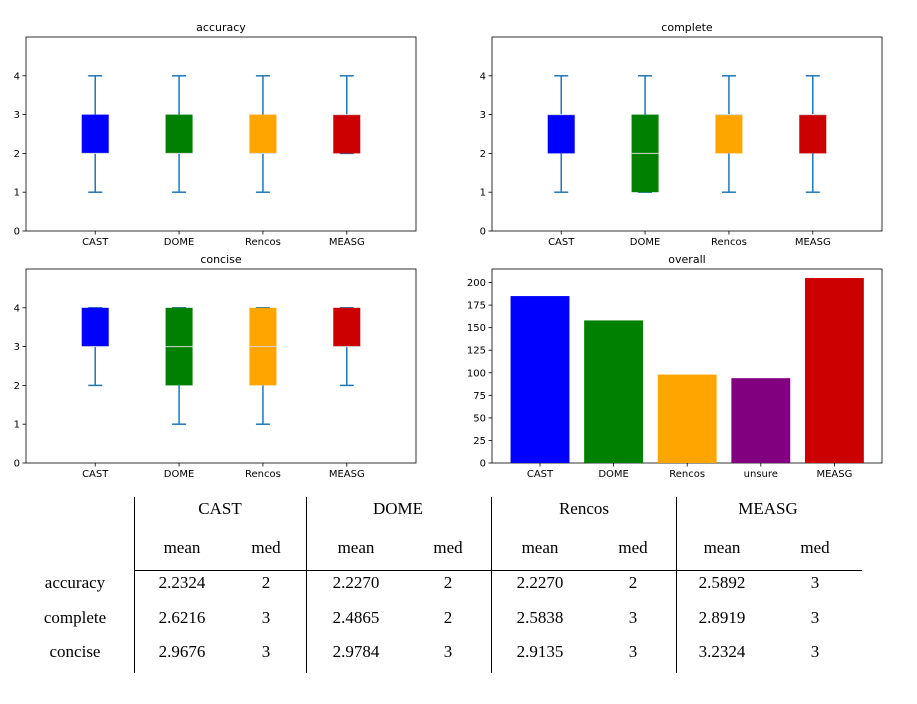  I want to click on chart-accuracy, so click(219, 135).